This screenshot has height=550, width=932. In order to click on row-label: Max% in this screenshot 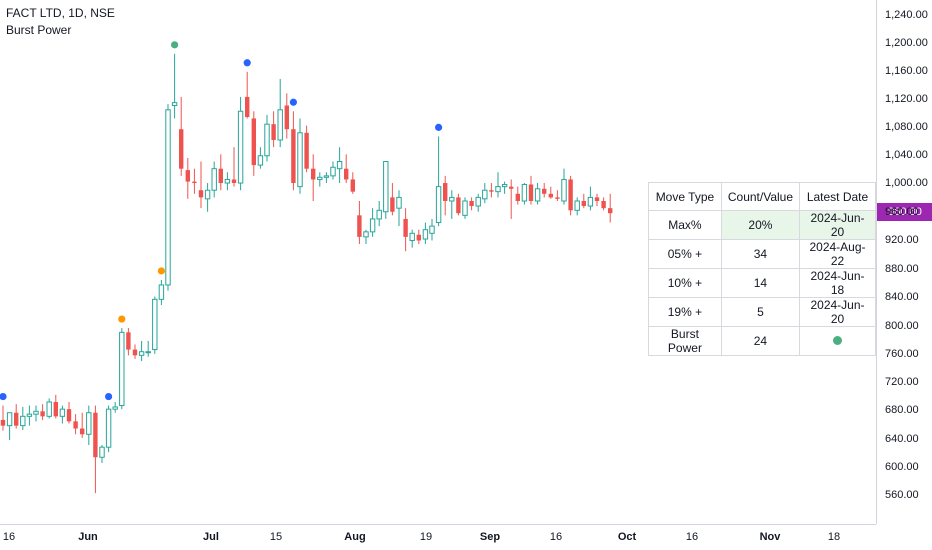, I will do `click(685, 225)`.